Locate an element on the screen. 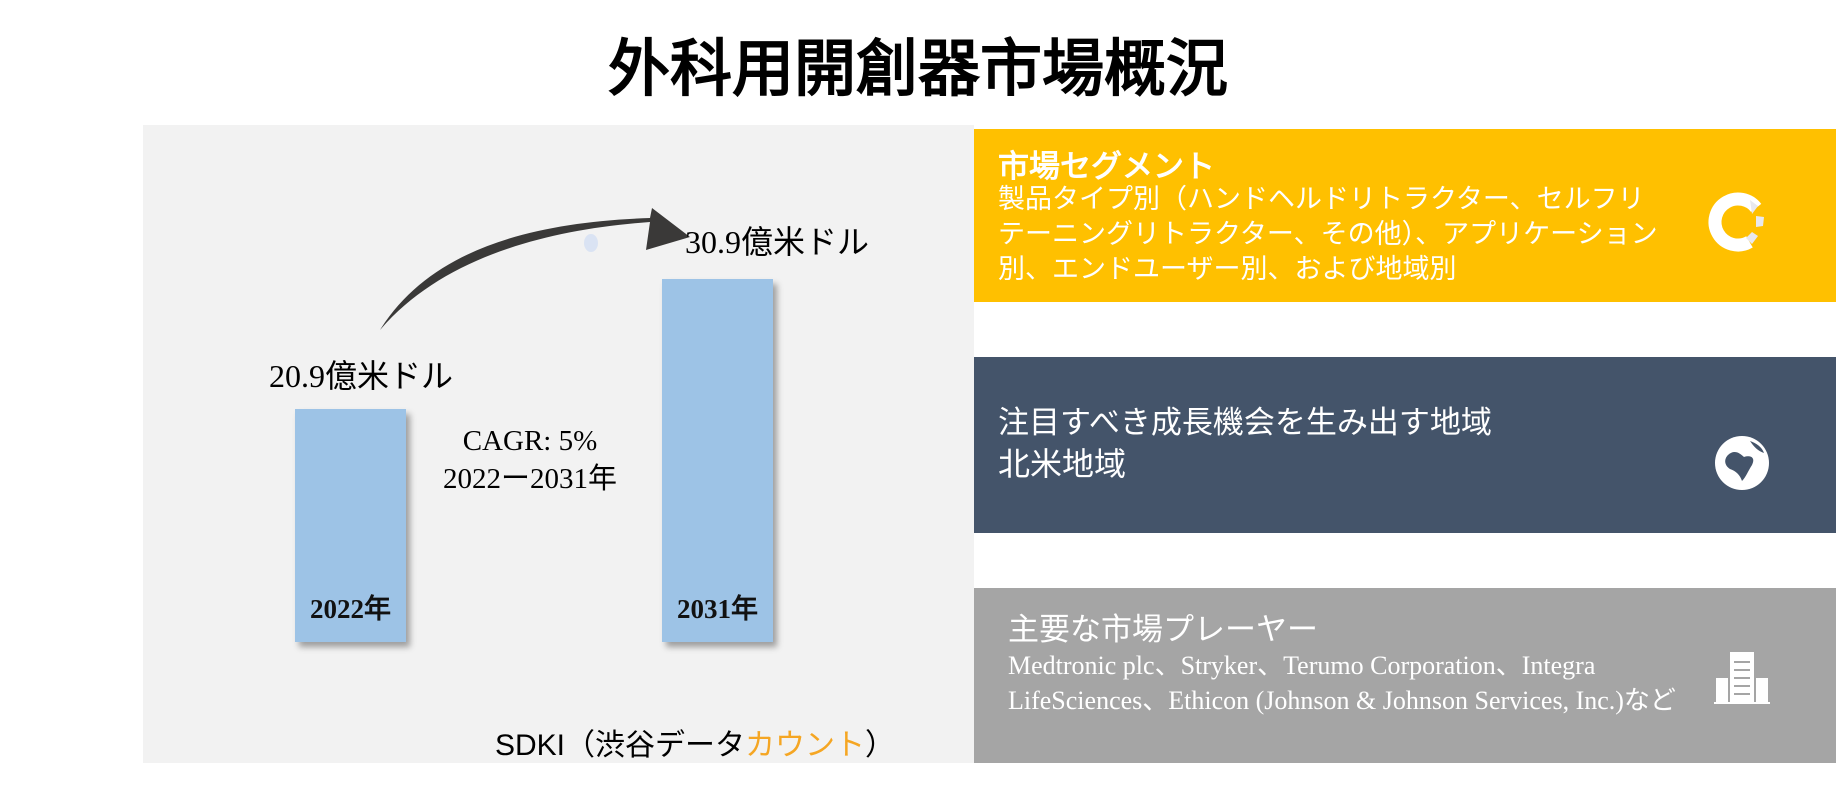 The image size is (1836, 802). page-title: 外科用開創器市場概況 is located at coordinates (917, 70).